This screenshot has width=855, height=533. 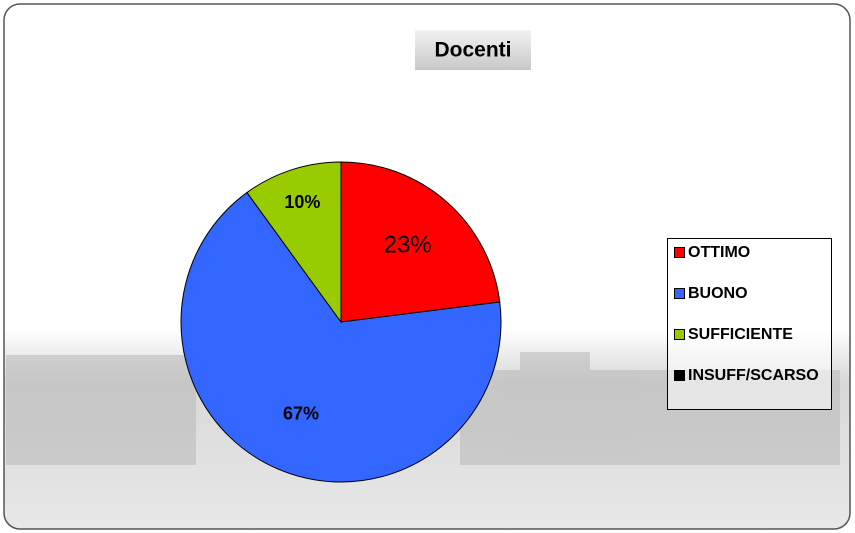 I want to click on legend-label: OTTIMO, so click(x=719, y=252).